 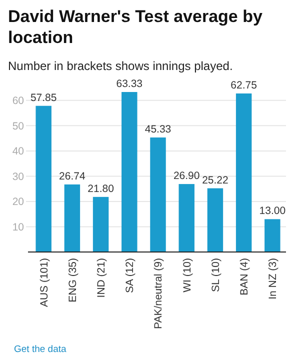 What do you see at coordinates (216, 275) in the screenshot?
I see `x-tick-label: SL (10)` at bounding box center [216, 275].